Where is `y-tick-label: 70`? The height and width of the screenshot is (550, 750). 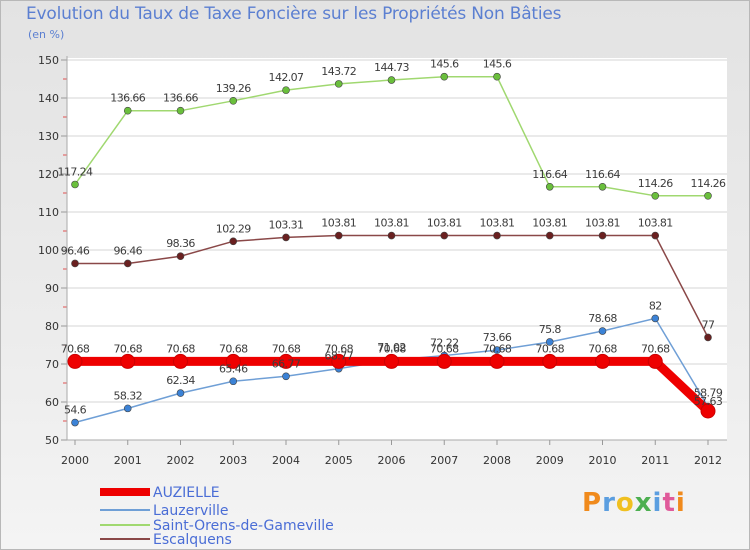 y-tick-label: 70 is located at coordinates (52, 364).